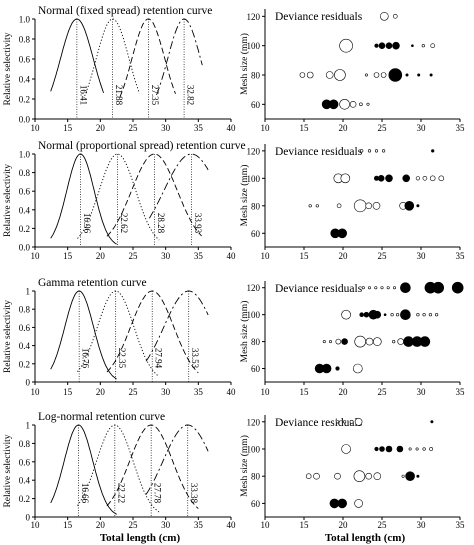 The width and height of the screenshot is (474, 545). What do you see at coordinates (244, 332) in the screenshot?
I see `y-axis-label: Mesh size (mm)` at bounding box center [244, 332].